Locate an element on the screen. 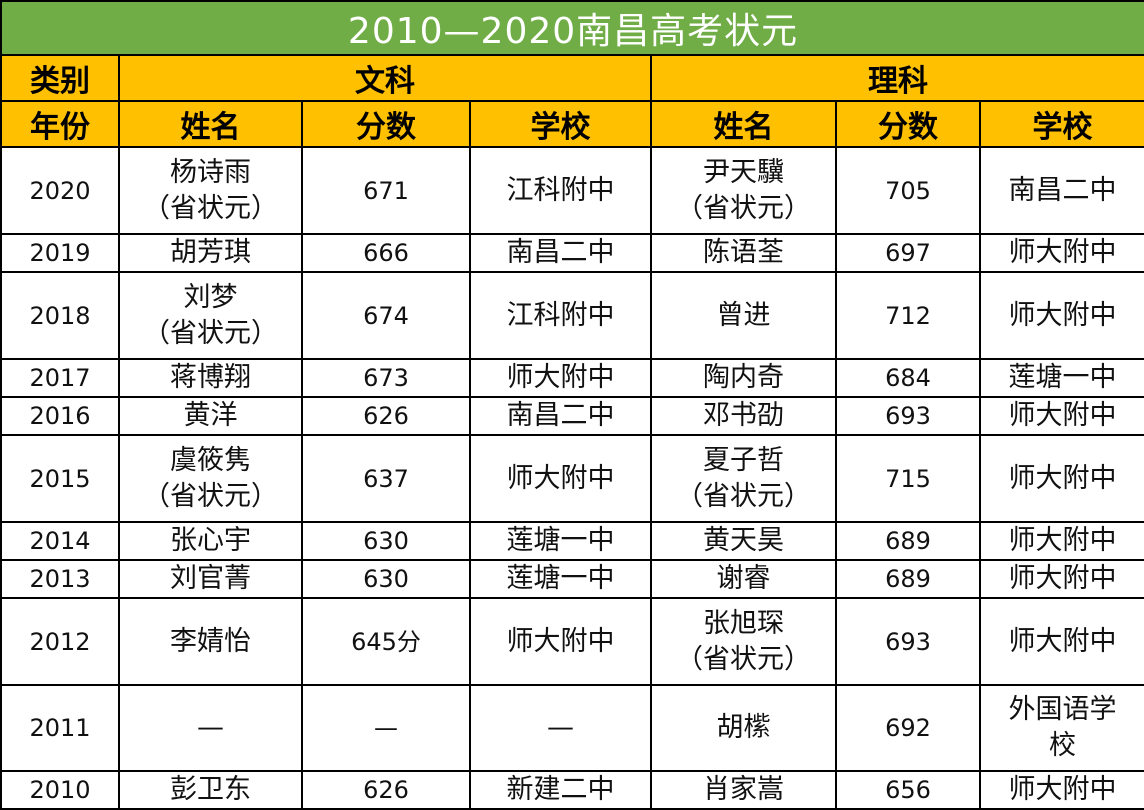 The image size is (1144, 810). arts-score-cell: 673 is located at coordinates (386, 378).